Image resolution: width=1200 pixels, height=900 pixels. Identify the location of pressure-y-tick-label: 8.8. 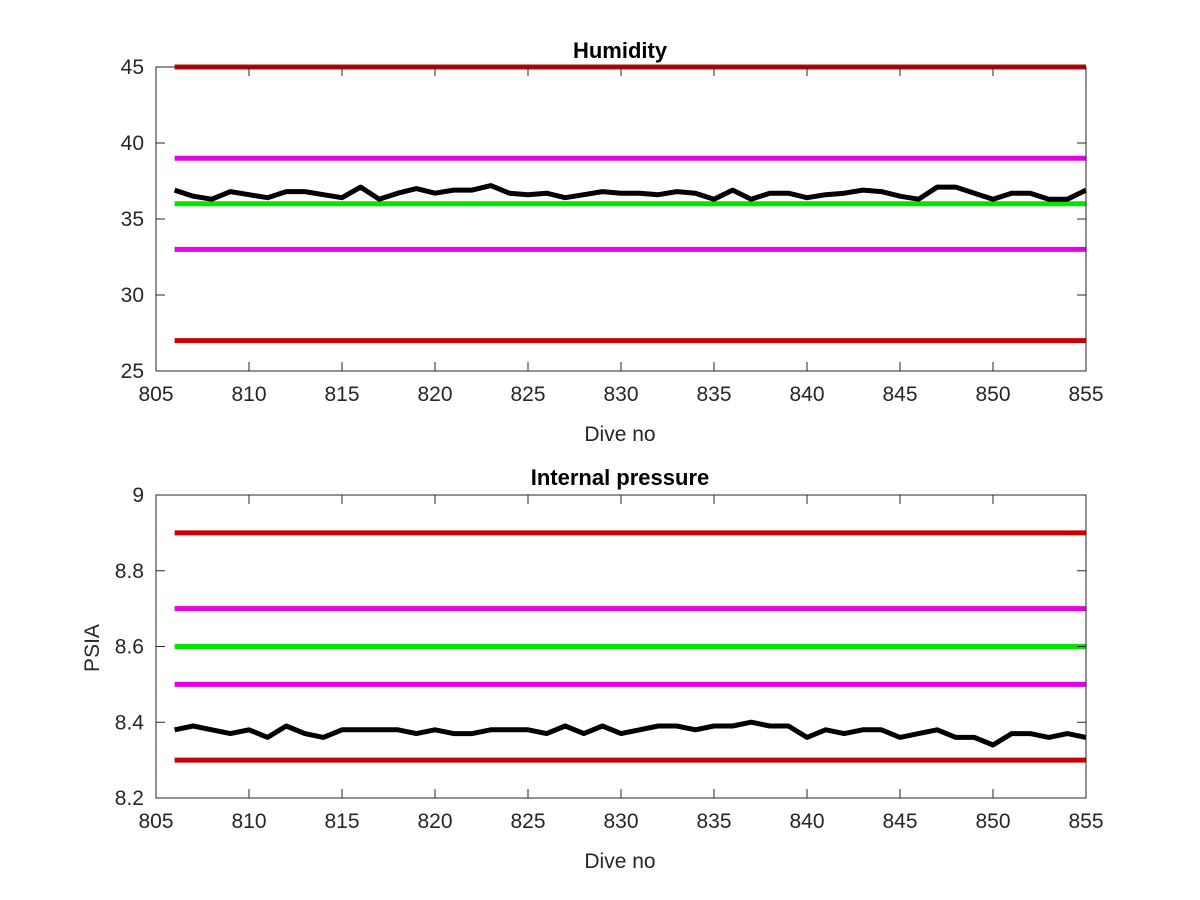
(129, 571).